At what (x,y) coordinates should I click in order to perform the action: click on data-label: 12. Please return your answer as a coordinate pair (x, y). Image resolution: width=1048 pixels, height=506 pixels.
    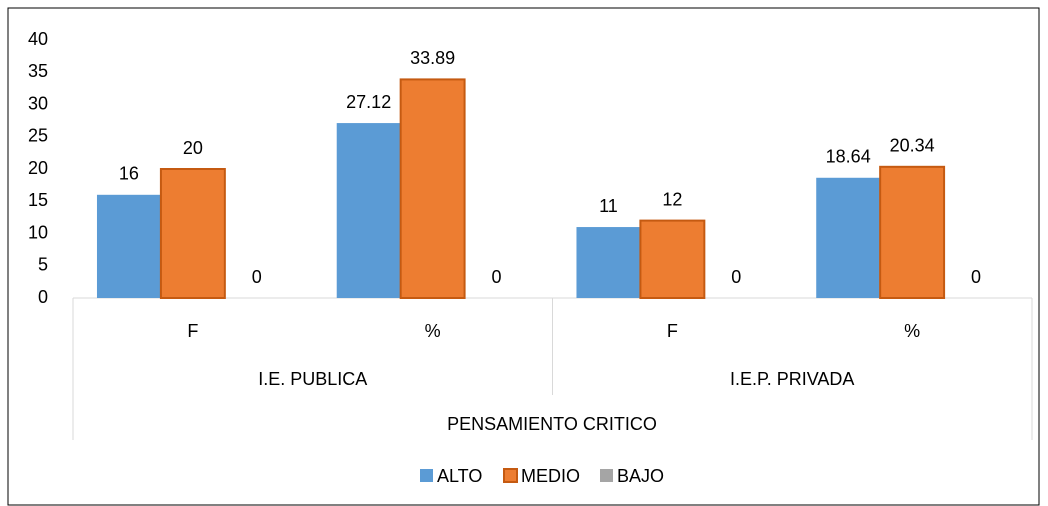
    Looking at the image, I should click on (672, 199).